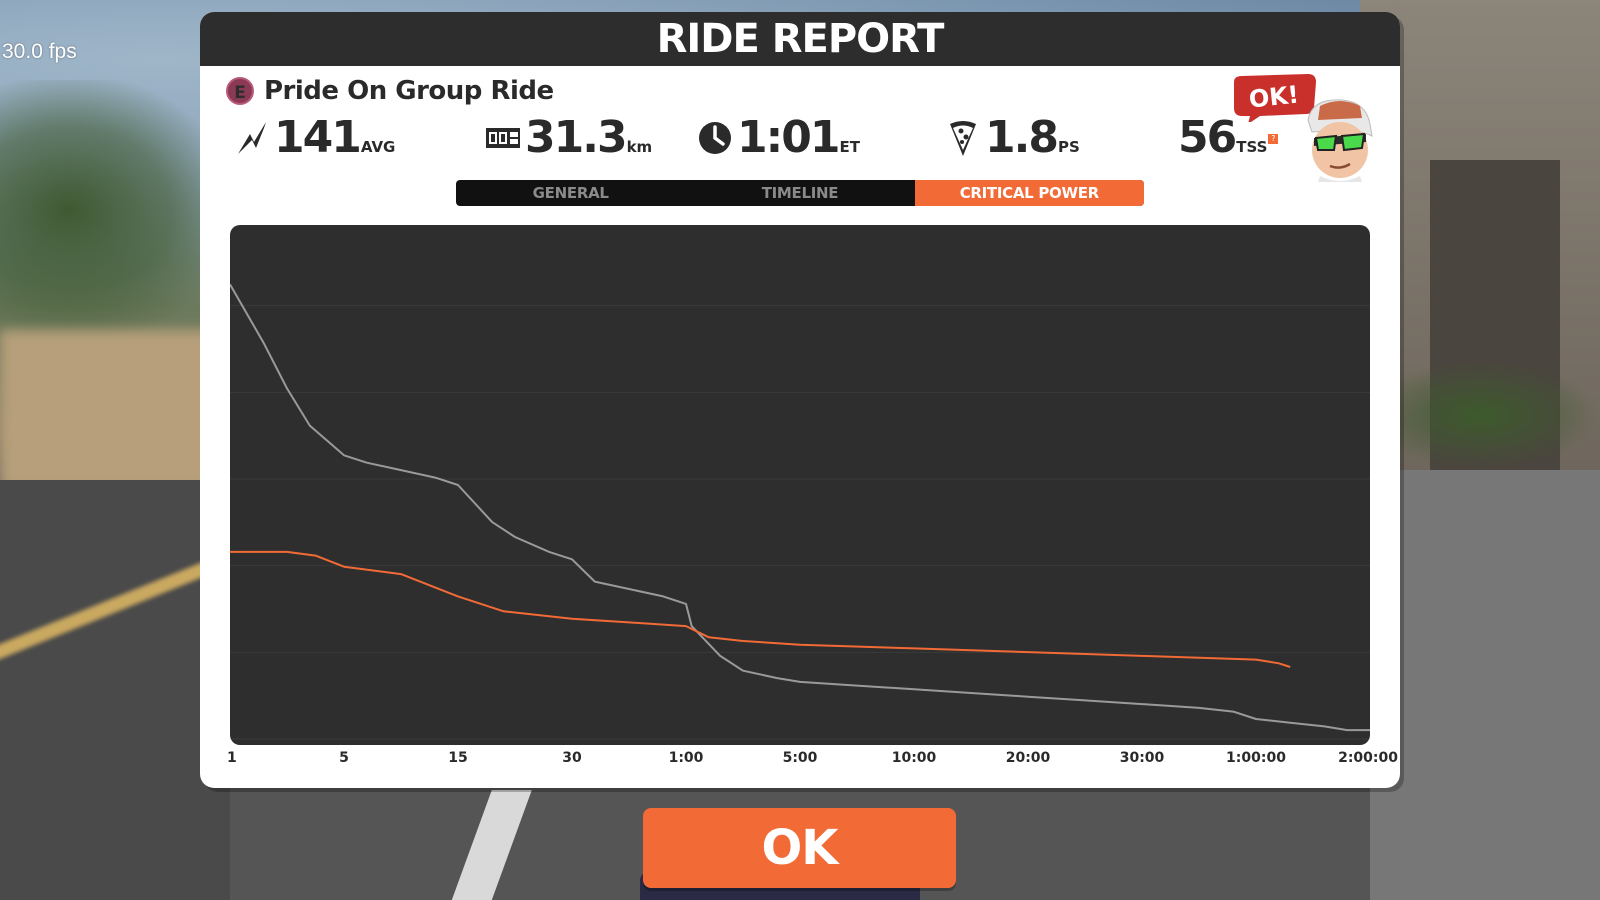  I want to click on ride-title: E Pride On Group Ride, so click(390, 91).